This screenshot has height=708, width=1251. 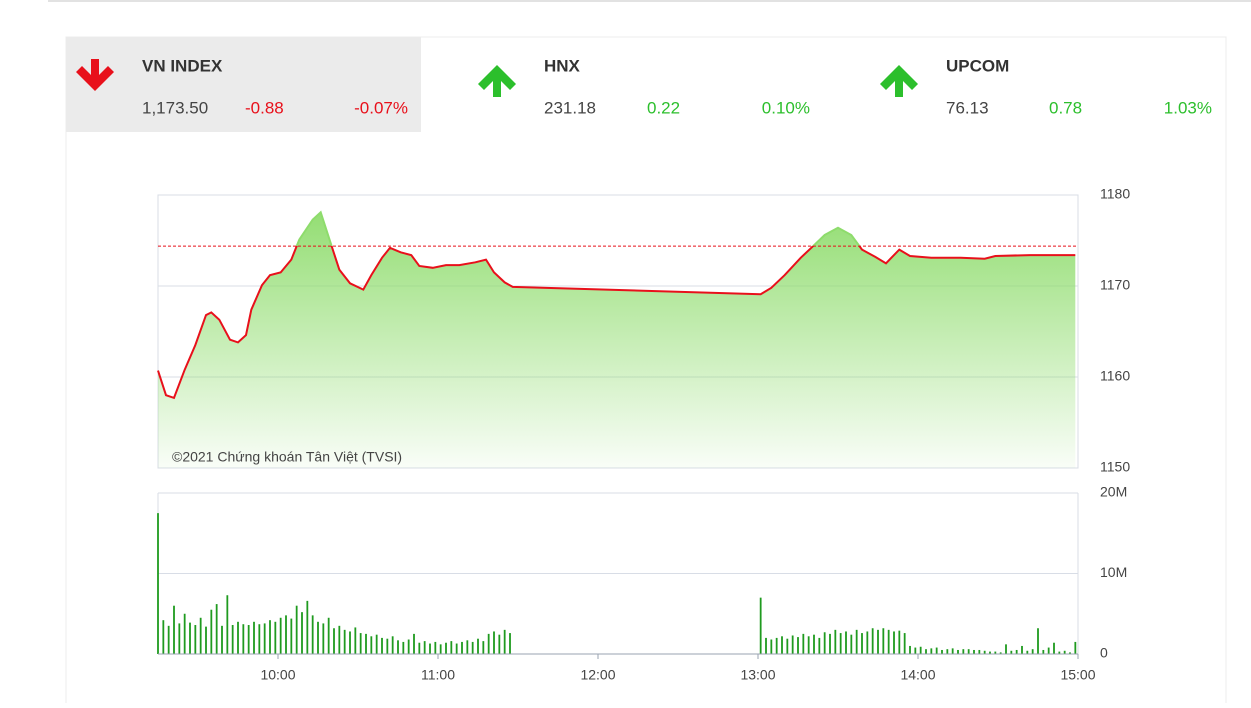 I want to click on index-value: 1,173.50, so click(x=175, y=107).